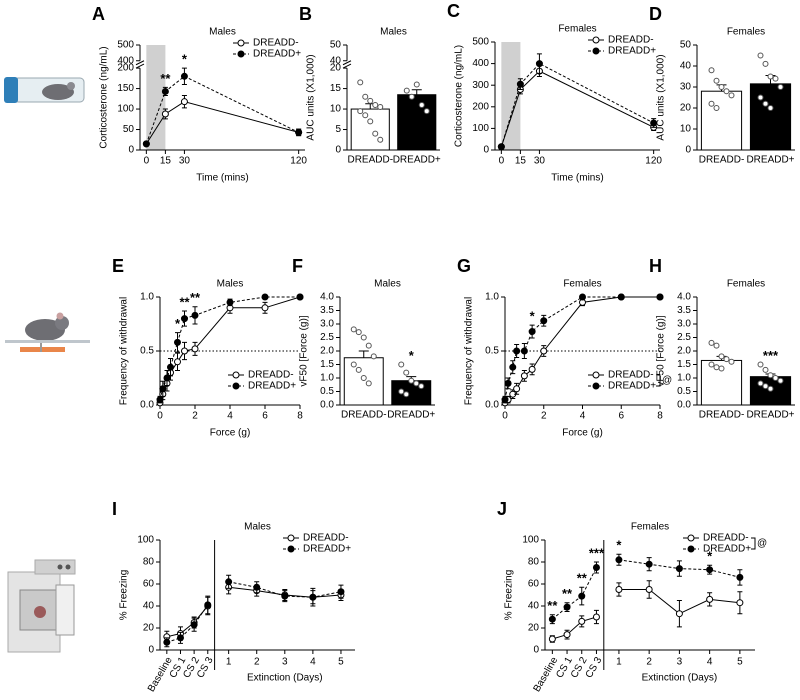 This screenshot has width=800, height=700. What do you see at coordinates (336, 60) in the screenshot?
I see `y-tick-label: 40` at bounding box center [336, 60].